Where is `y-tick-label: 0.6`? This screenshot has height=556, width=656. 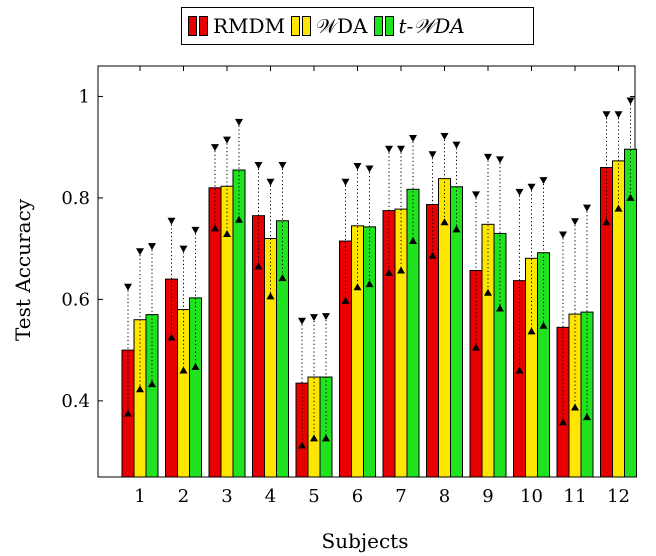
y-tick-label: 0.6 is located at coordinates (75, 299).